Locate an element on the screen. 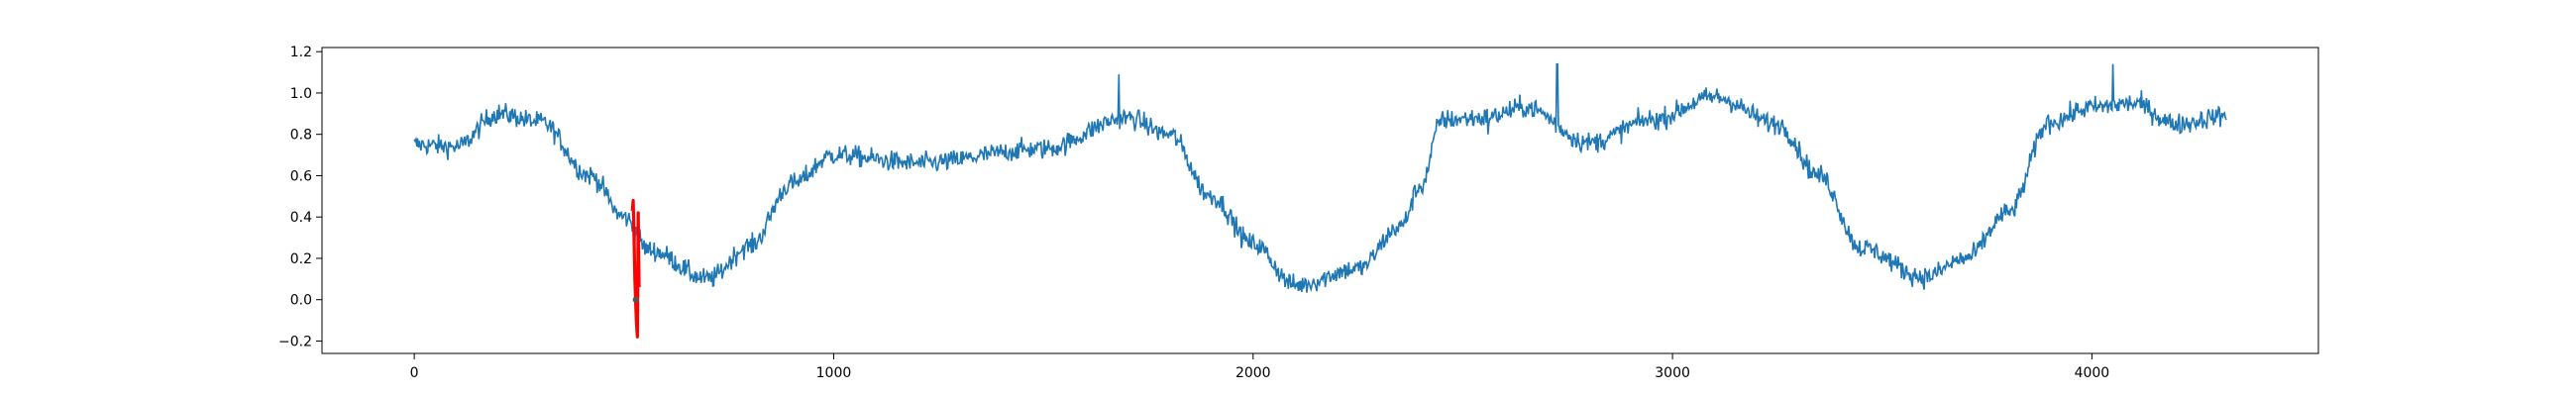 The height and width of the screenshot is (396, 2576). x-tick-label: 1000 is located at coordinates (834, 373).